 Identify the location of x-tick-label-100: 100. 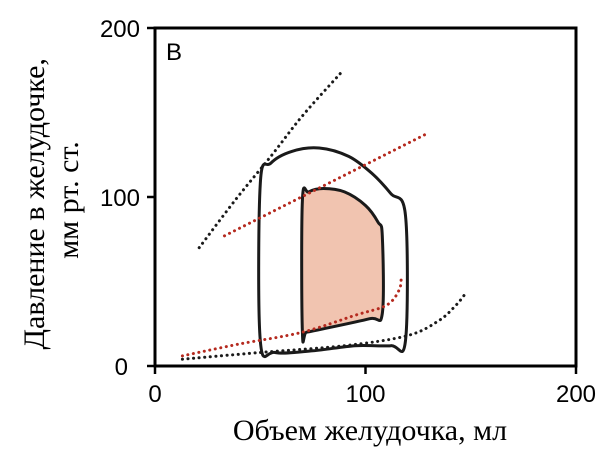
(365, 394).